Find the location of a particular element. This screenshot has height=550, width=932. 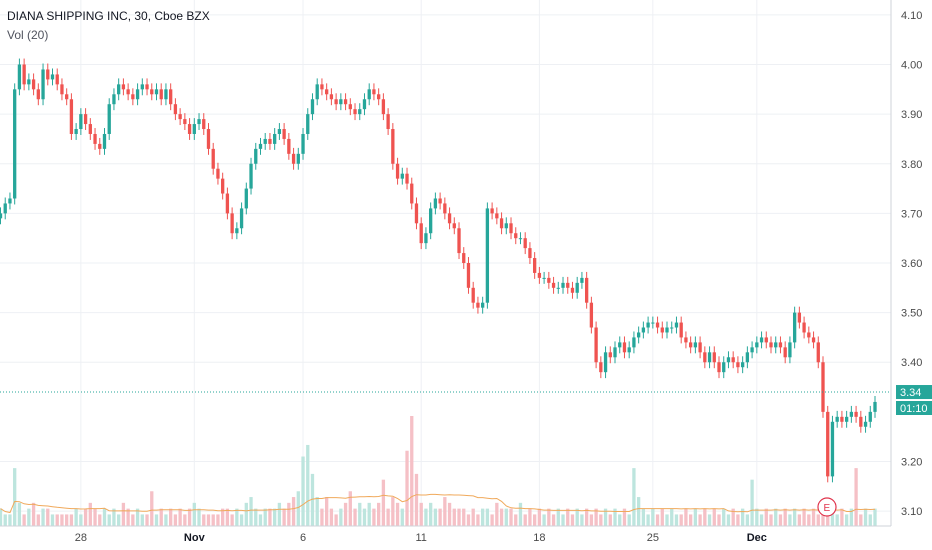

earnings-circle is located at coordinates (827, 507).